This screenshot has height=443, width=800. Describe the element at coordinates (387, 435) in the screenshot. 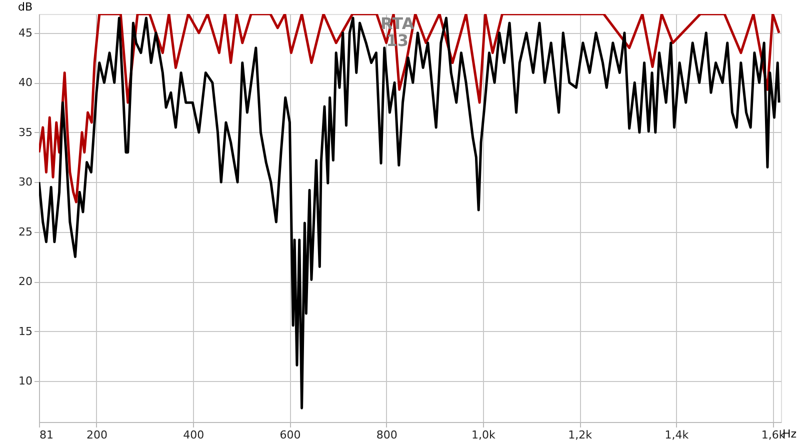

I see `x-tick-label: 800` at that location.